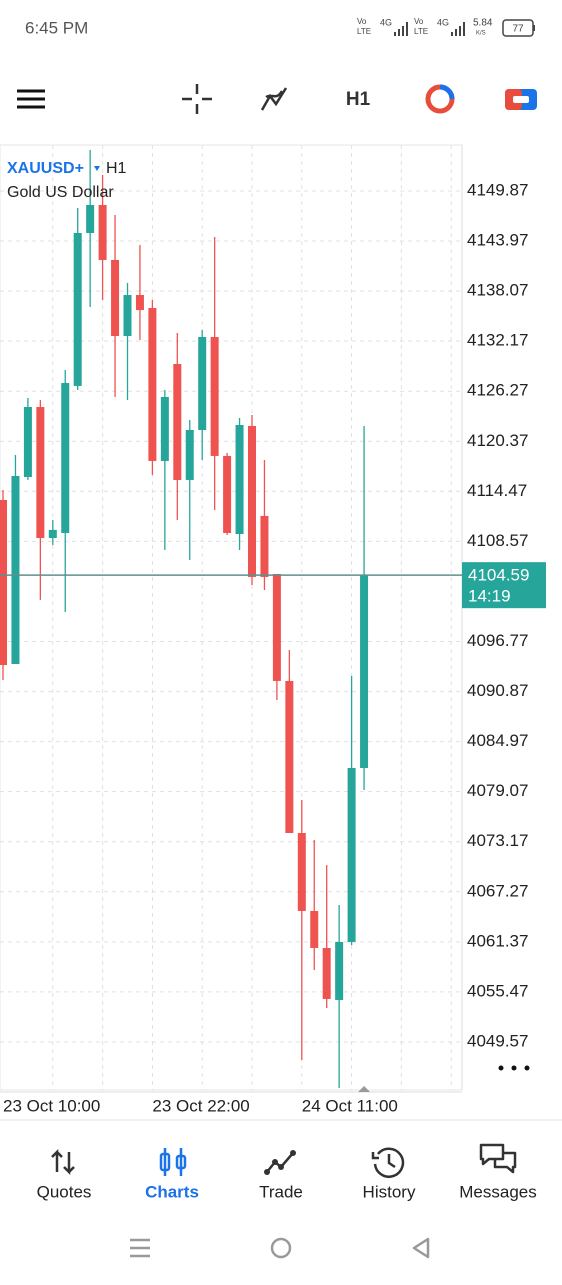 The image size is (562, 1285). Describe the element at coordinates (56, 27) in the screenshot. I see `status-time: 6:45 PM` at that location.